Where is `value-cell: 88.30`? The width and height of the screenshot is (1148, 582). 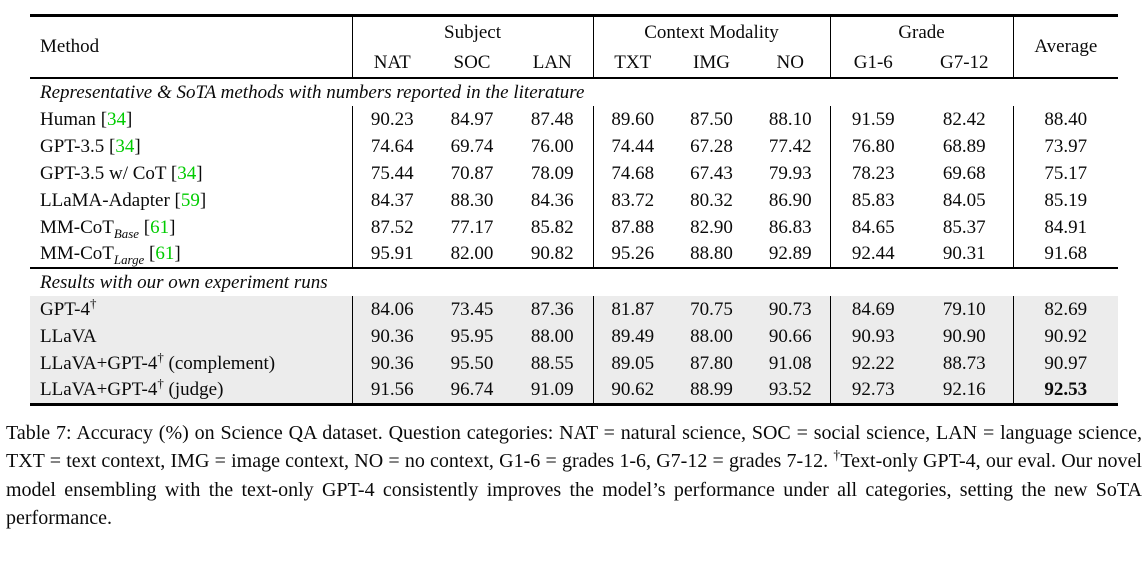 value-cell: 88.30 is located at coordinates (472, 200).